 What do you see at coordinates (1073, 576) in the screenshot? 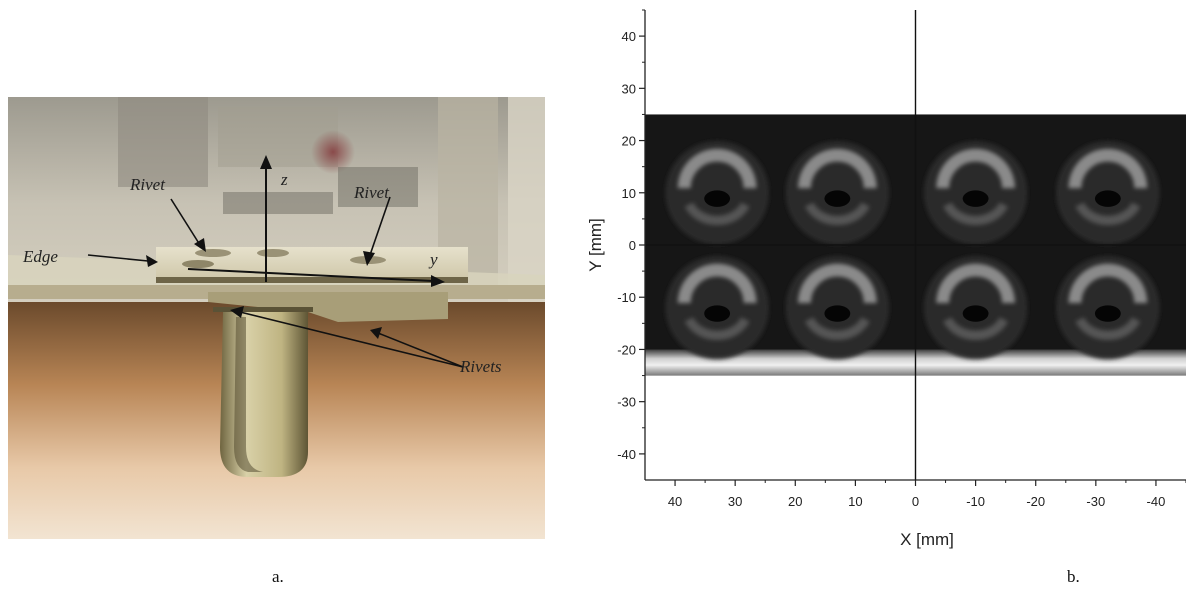
I see `caption-b: b.` at bounding box center [1073, 576].